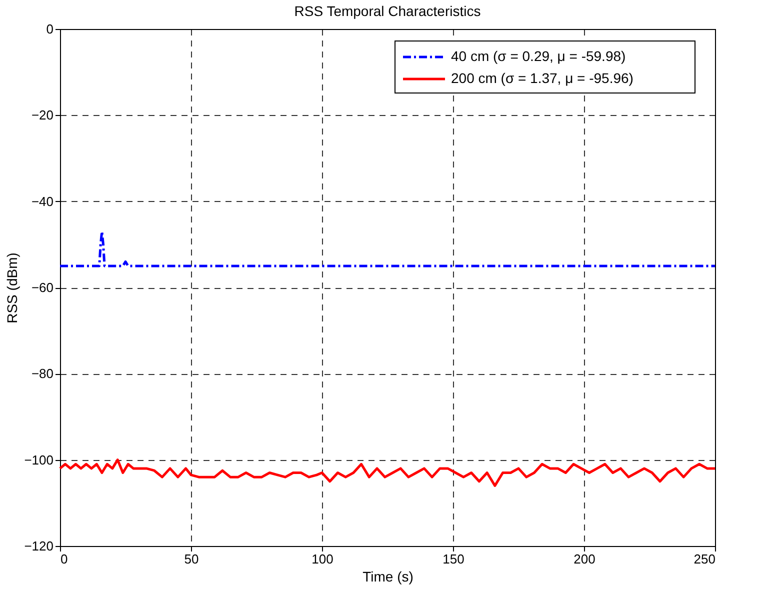 This screenshot has width=764, height=615. What do you see at coordinates (39, 546) in the screenshot?
I see `y-tick-label: −120` at bounding box center [39, 546].